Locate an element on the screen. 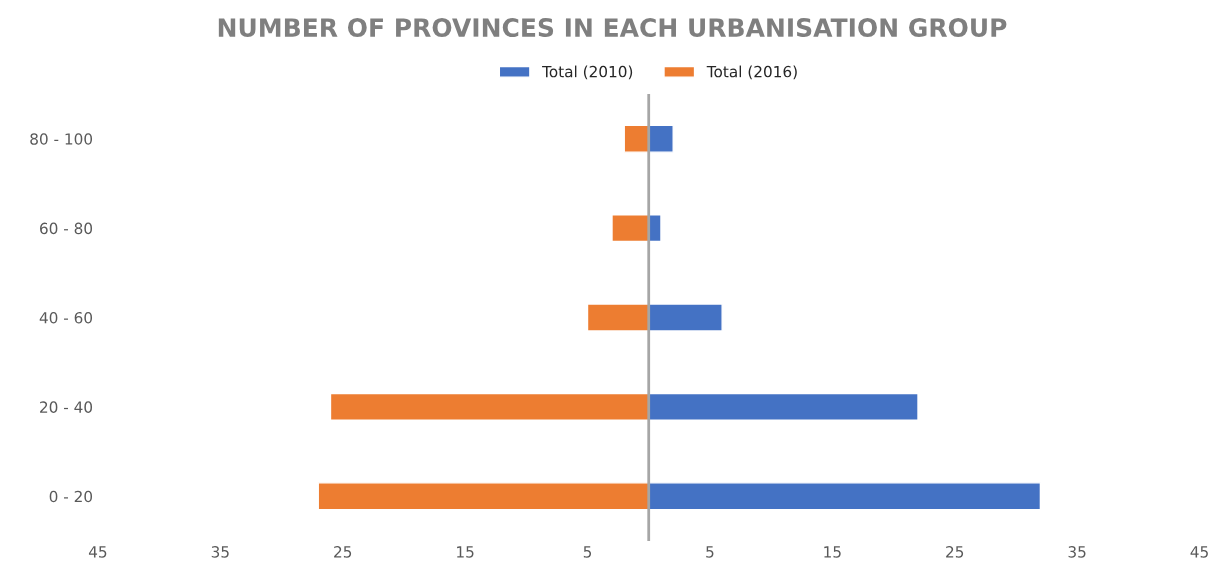  y-tick-label: 40 - 60 is located at coordinates (66, 317).